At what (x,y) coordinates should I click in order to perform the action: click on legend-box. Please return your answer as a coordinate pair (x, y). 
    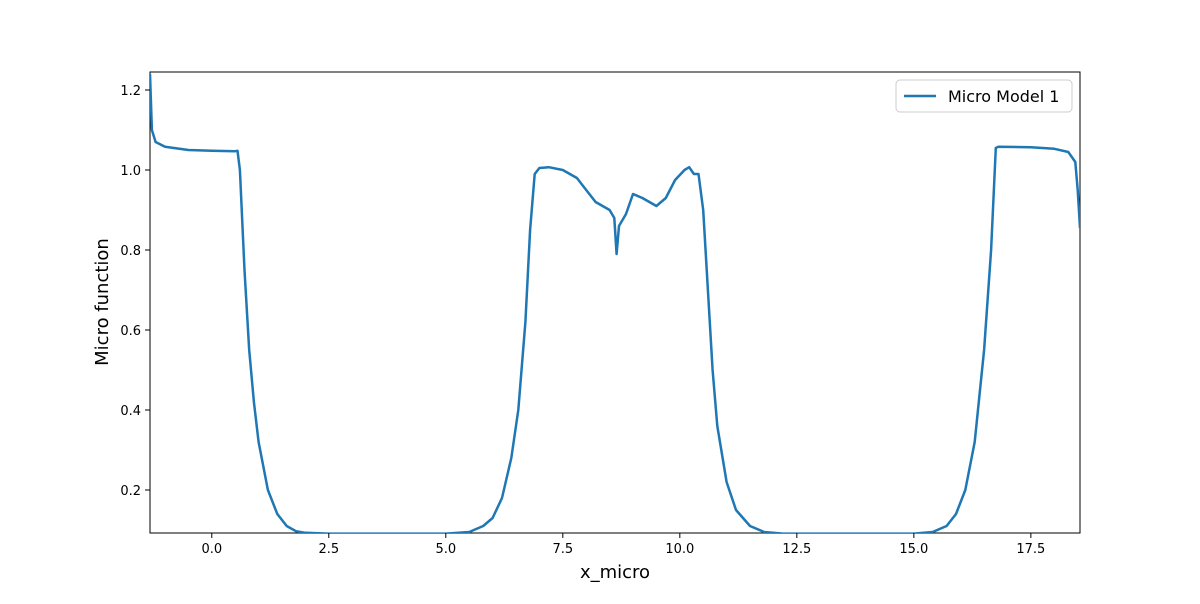
    Looking at the image, I should click on (984, 96).